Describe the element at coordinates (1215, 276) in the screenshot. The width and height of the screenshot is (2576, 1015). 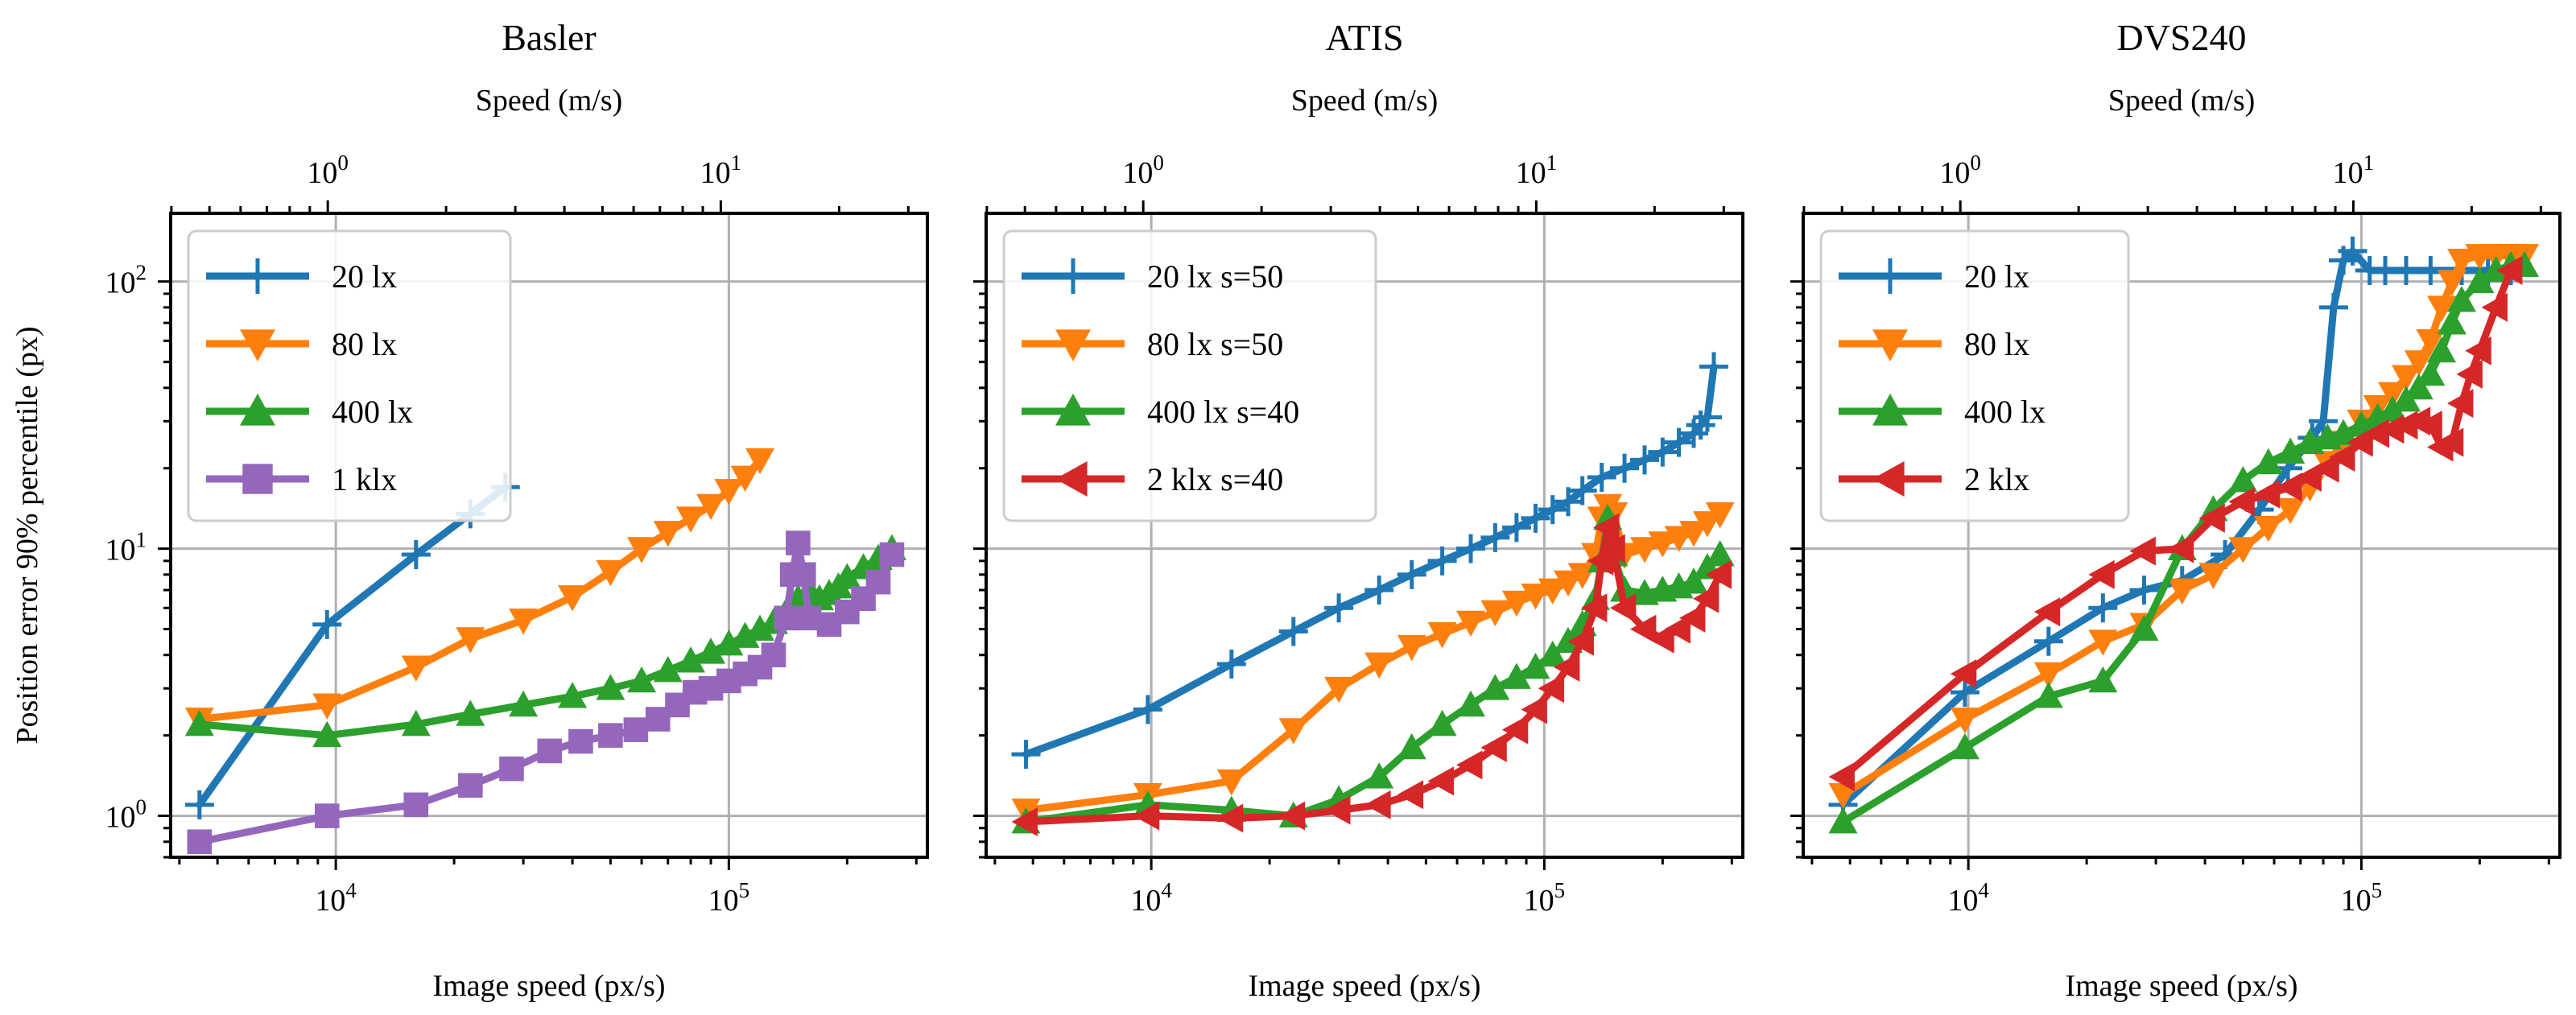
I see `legend-label: 20 lx s=50` at that location.